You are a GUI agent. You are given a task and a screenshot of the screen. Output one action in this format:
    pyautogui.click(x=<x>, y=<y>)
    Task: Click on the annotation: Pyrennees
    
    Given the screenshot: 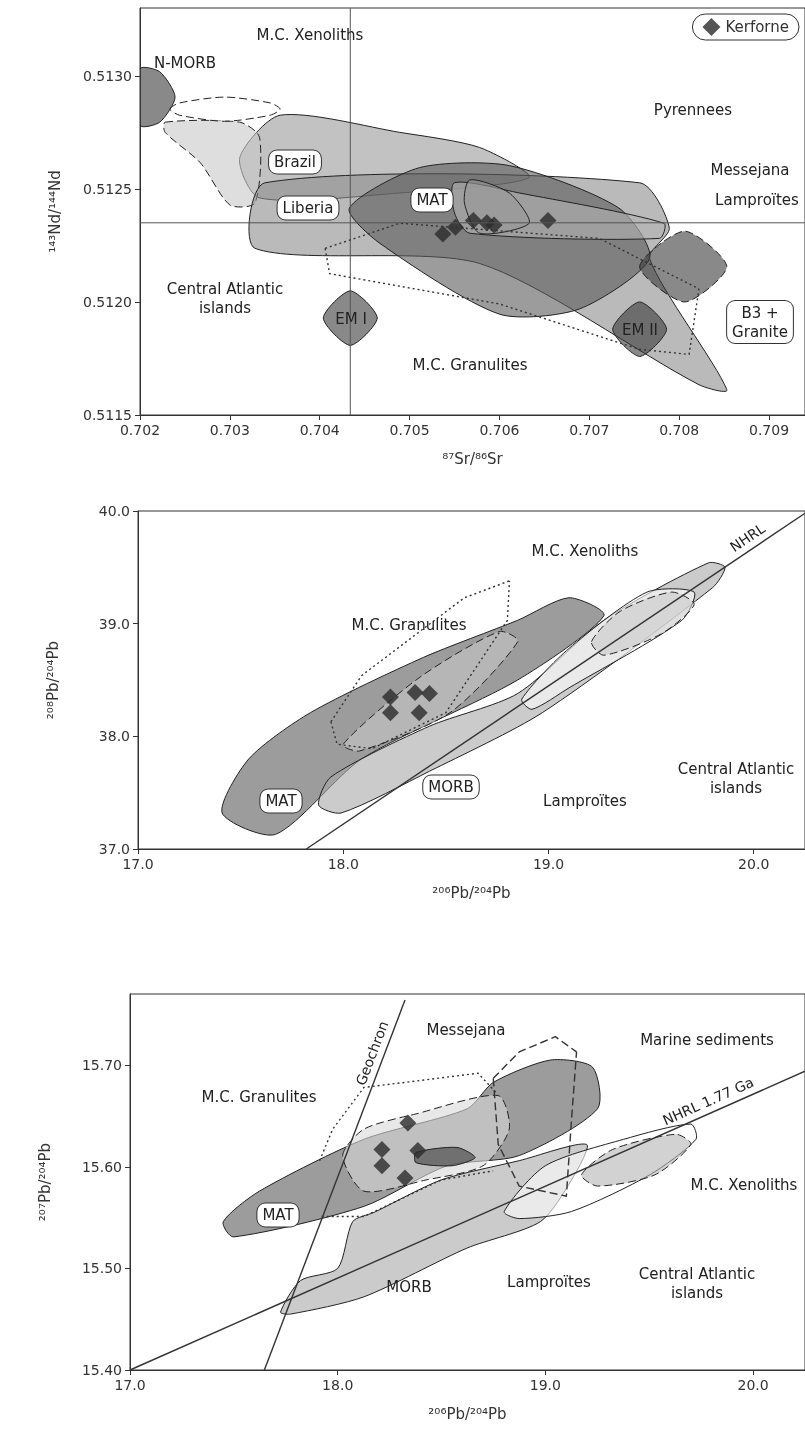 What is the action you would take?
    pyautogui.click(x=693, y=110)
    